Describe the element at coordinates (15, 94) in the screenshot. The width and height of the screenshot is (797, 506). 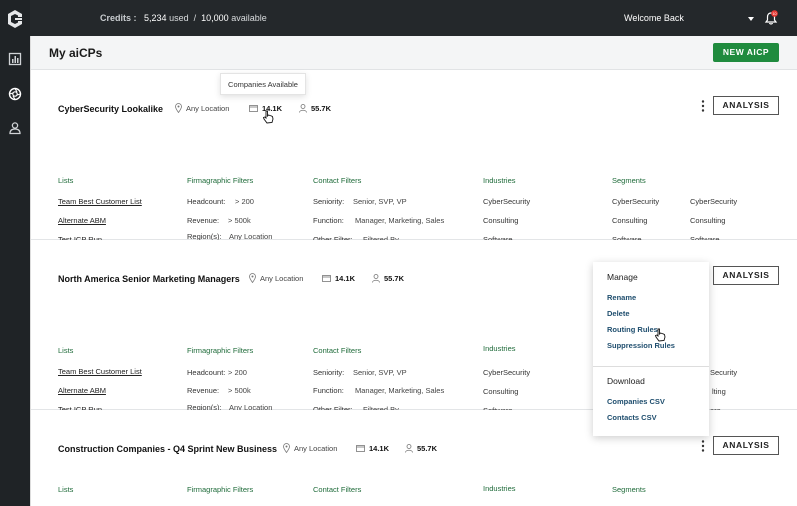
I see `aperture-icon` at that location.